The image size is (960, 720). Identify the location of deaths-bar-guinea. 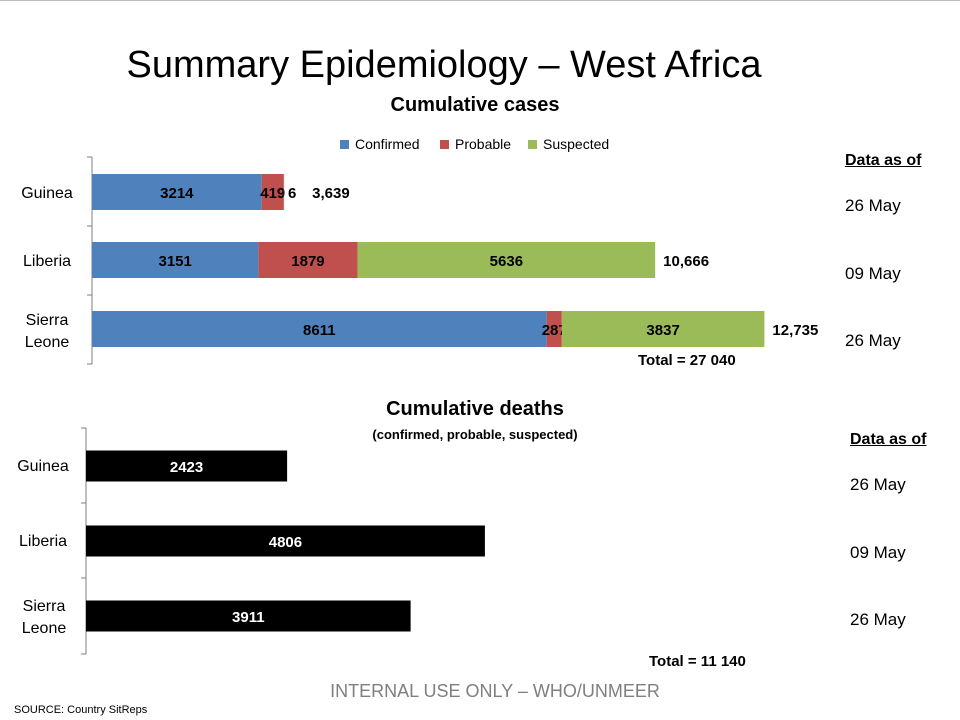
(187, 466).